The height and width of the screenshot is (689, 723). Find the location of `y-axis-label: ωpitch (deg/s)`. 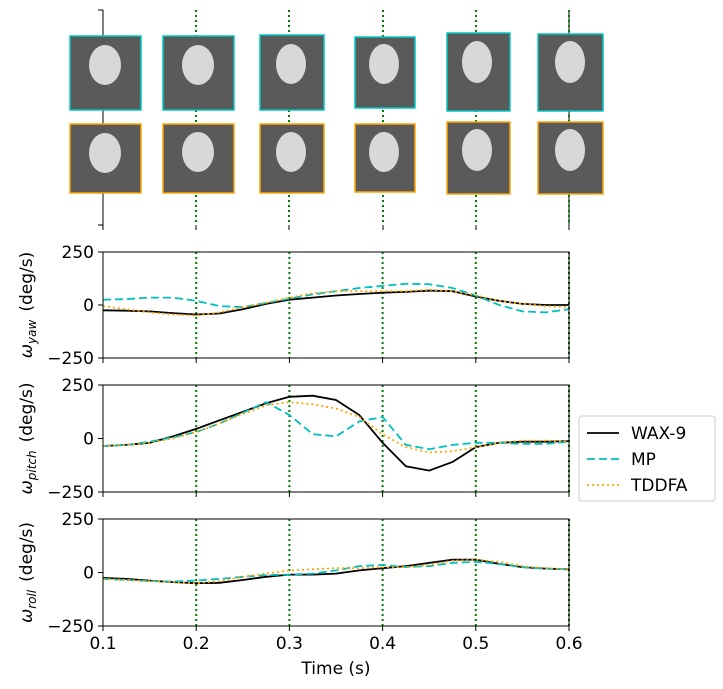

y-axis-label: ωpitch (deg/s) is located at coordinates (28, 439).